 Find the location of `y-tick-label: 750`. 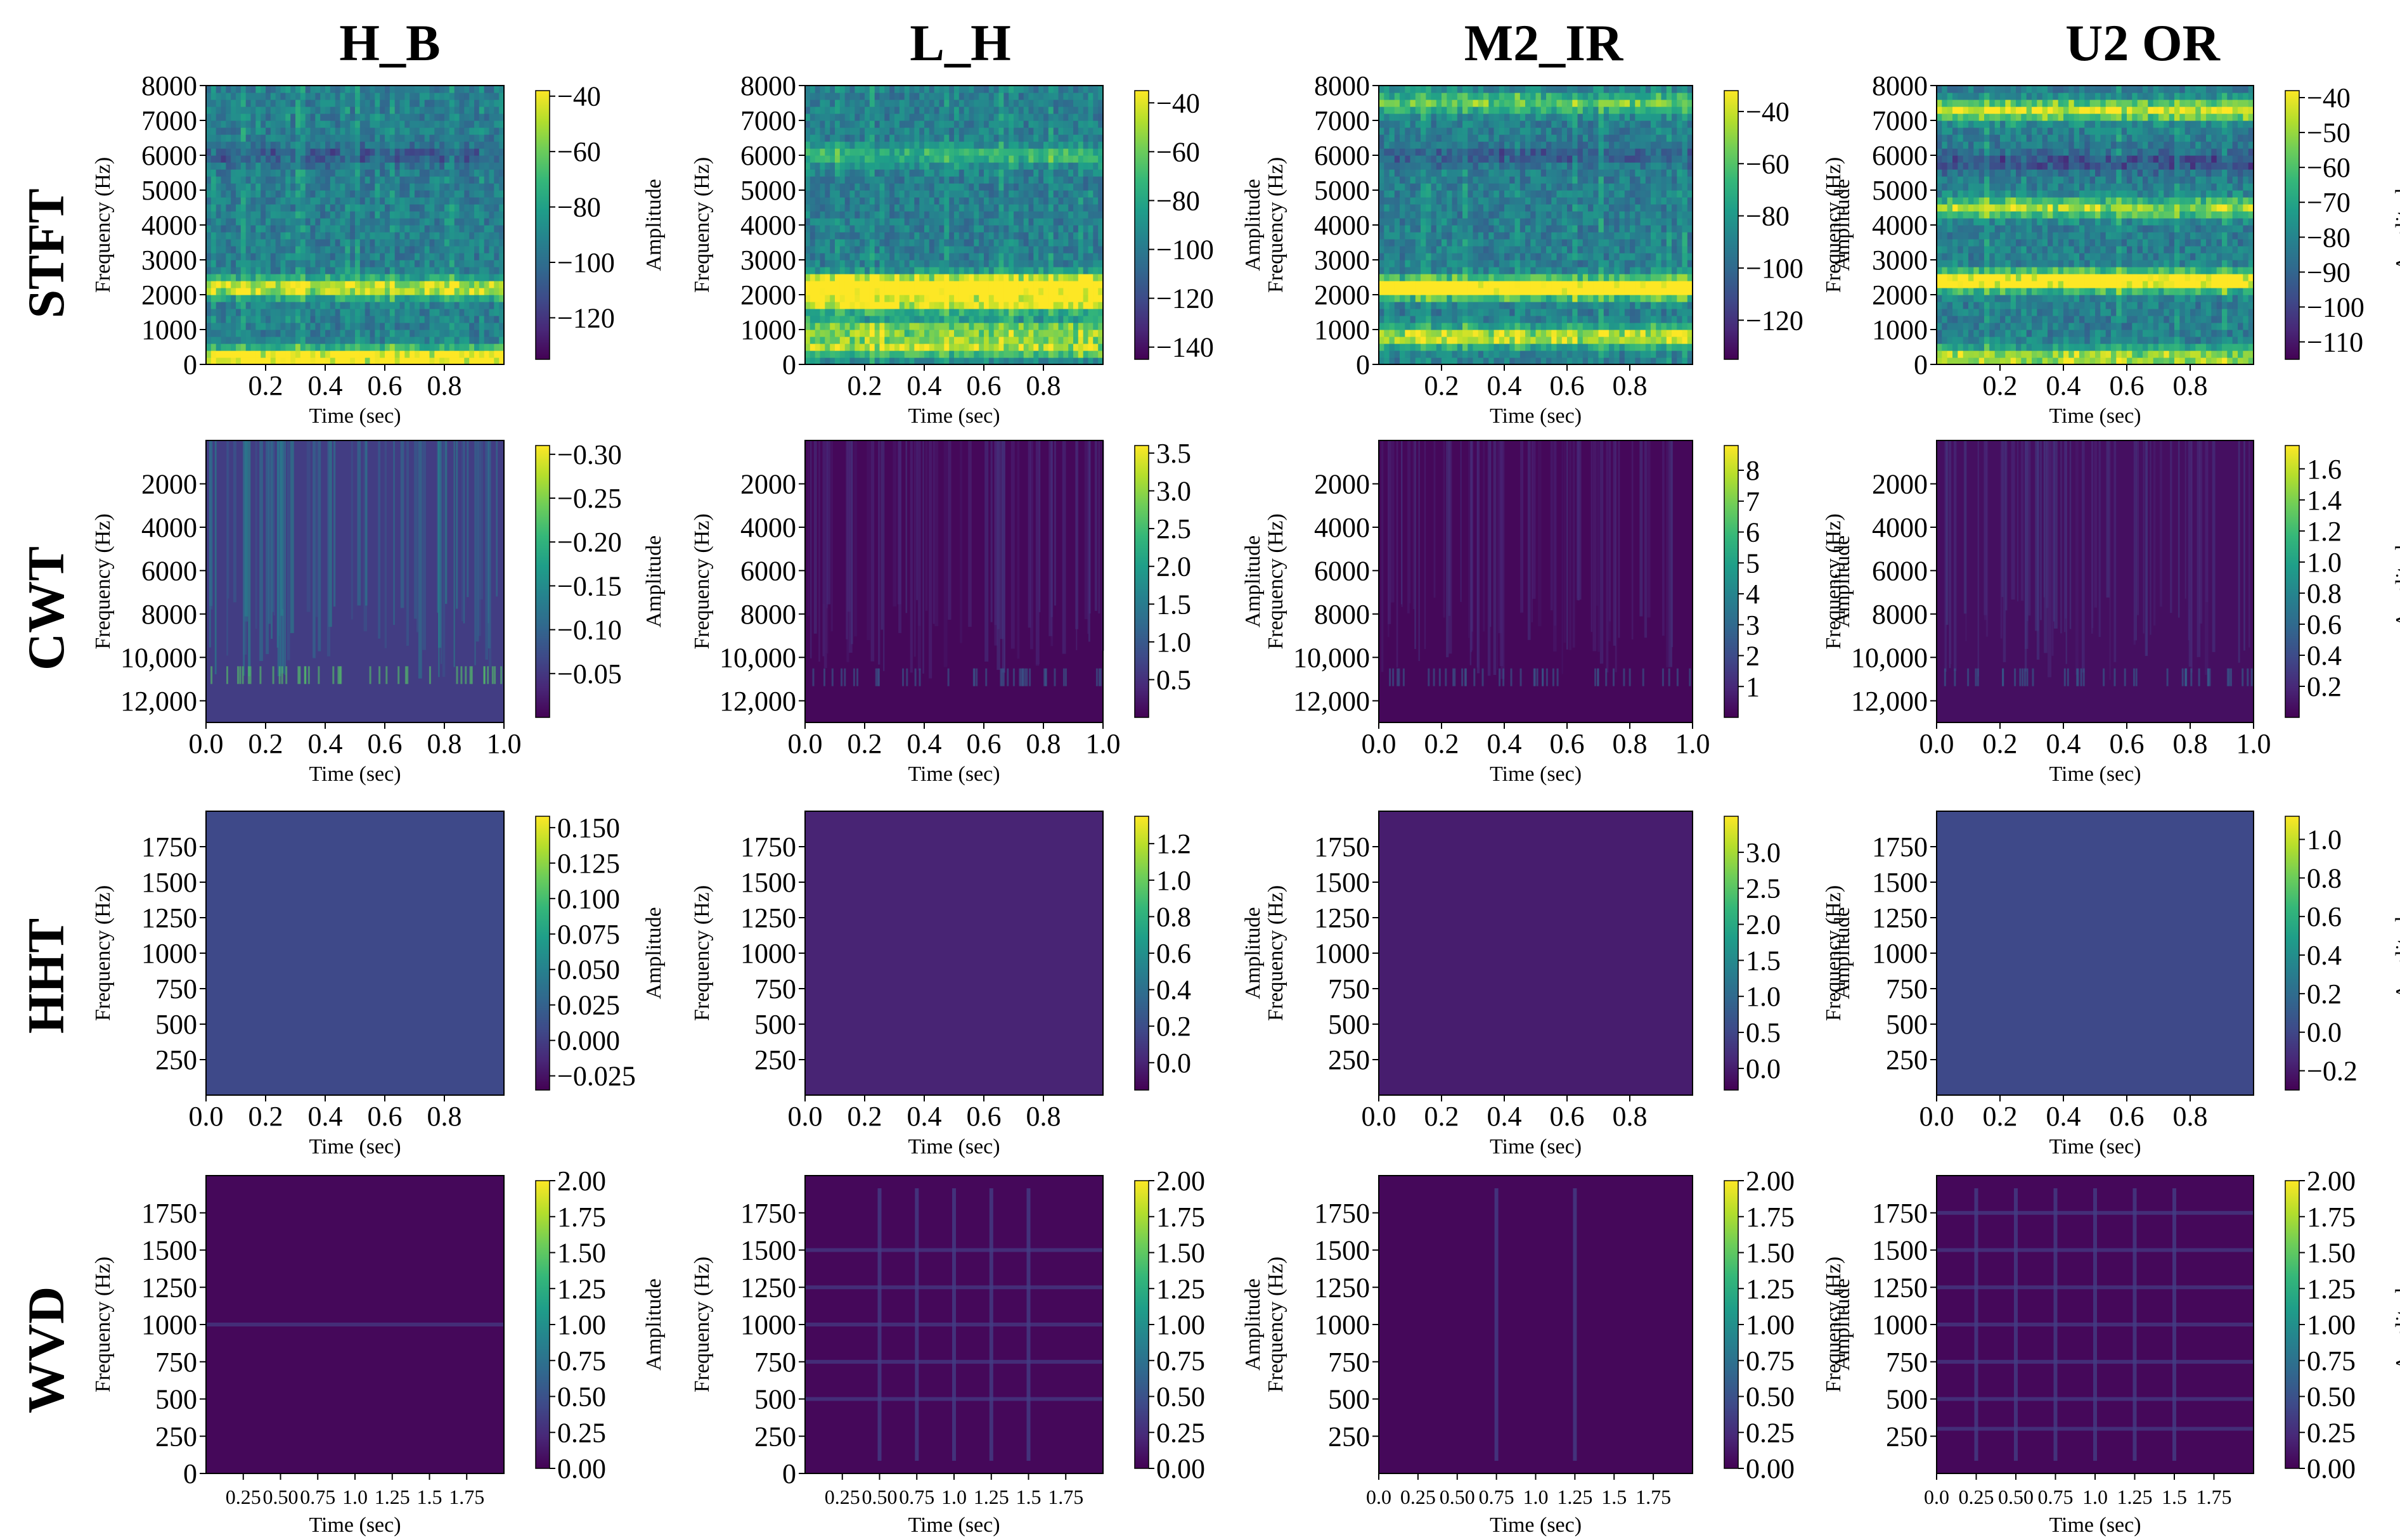

y-tick-label: 750 is located at coordinates (1907, 1362).